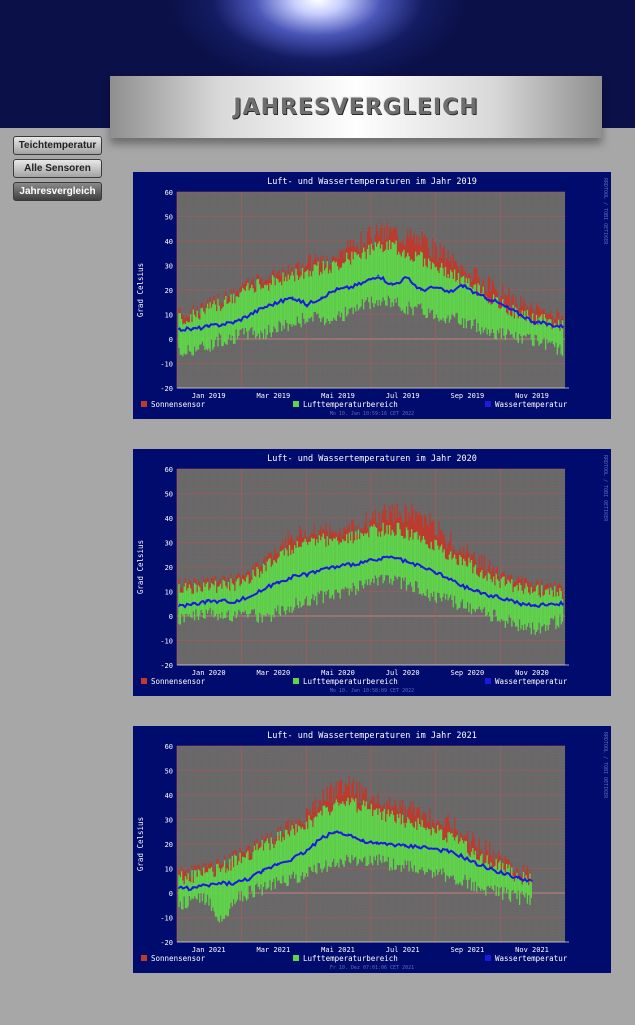  I want to click on x-tick-label: Sep 2021, so click(468, 950).